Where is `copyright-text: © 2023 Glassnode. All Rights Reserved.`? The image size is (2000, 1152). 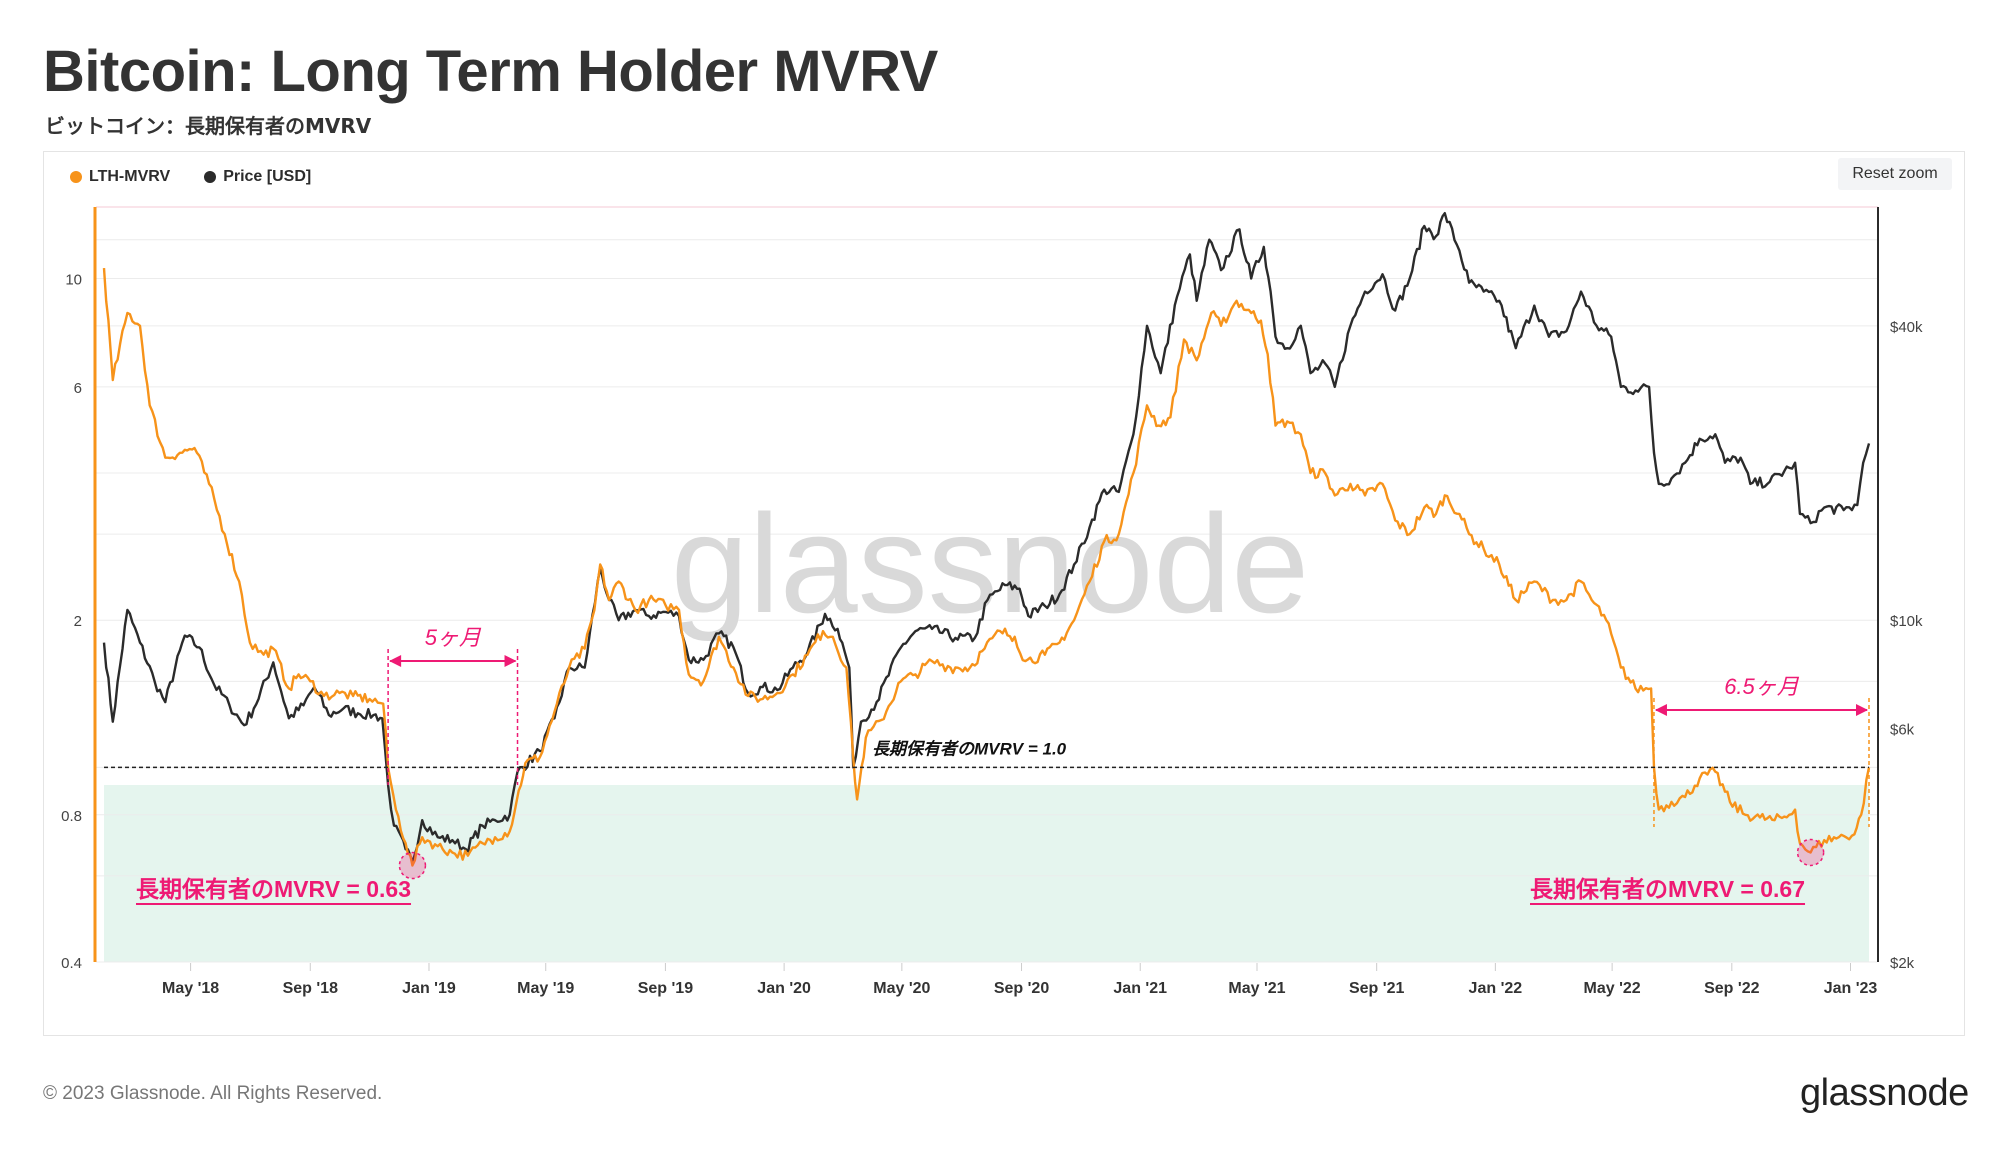 copyright-text: © 2023 Glassnode. All Rights Reserved. is located at coordinates (213, 1093).